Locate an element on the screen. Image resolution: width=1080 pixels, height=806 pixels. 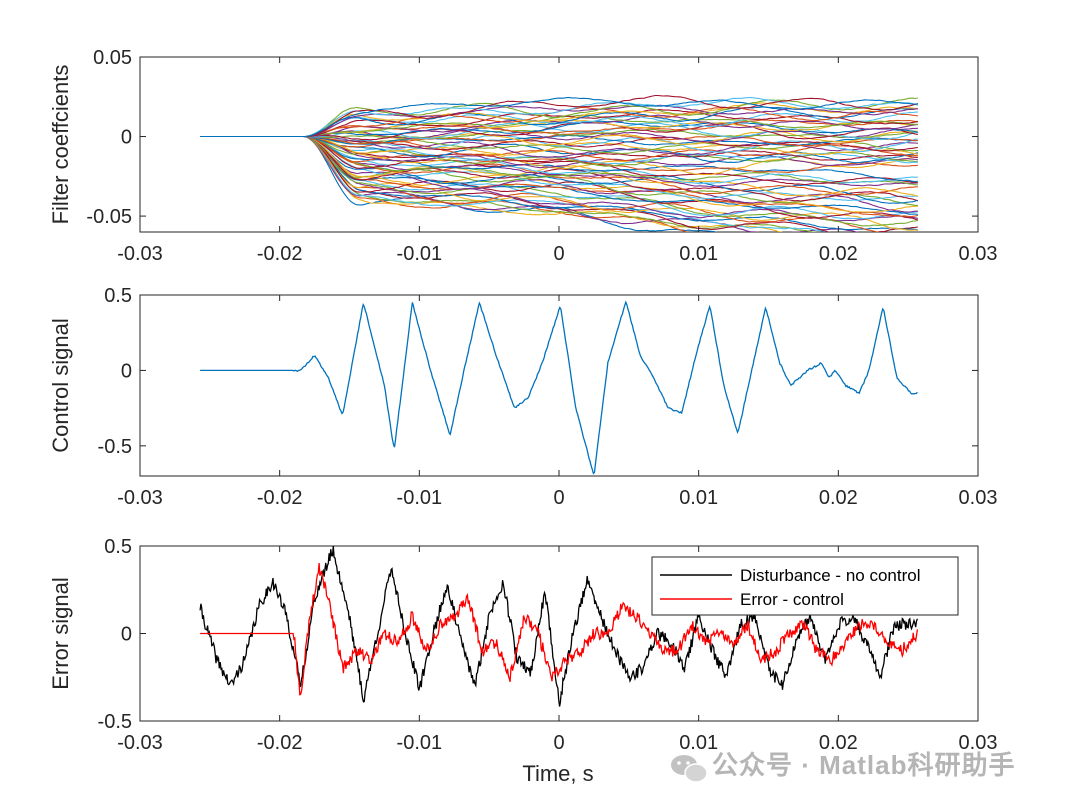
legend-label: Disturbance - no control is located at coordinates (830, 575).